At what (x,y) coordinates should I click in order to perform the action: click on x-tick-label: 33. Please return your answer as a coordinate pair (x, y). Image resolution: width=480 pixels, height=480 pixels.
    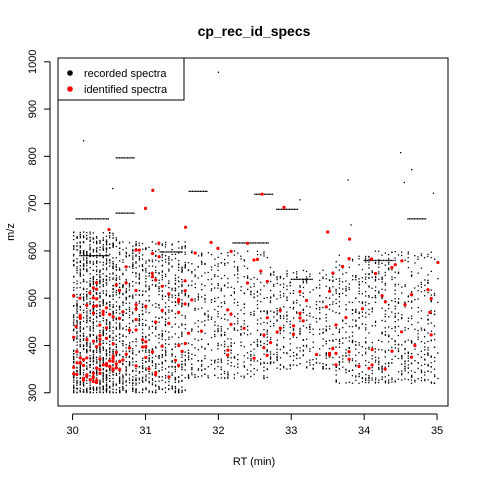
    Looking at the image, I should click on (291, 431).